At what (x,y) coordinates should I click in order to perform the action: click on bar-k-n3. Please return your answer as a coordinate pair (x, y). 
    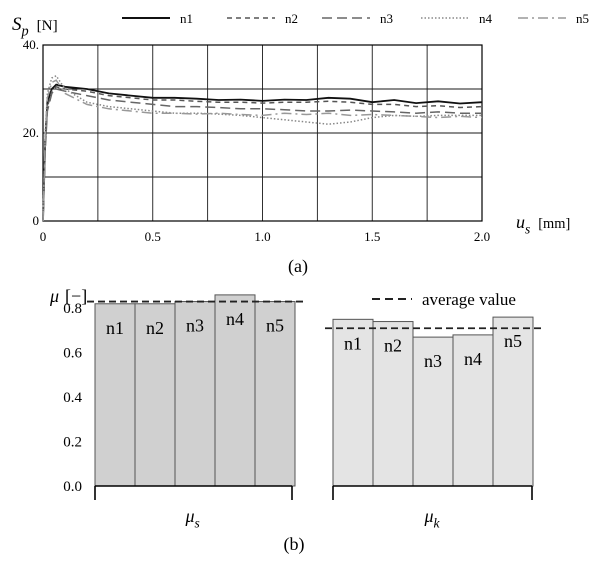
    Looking at the image, I should click on (433, 411).